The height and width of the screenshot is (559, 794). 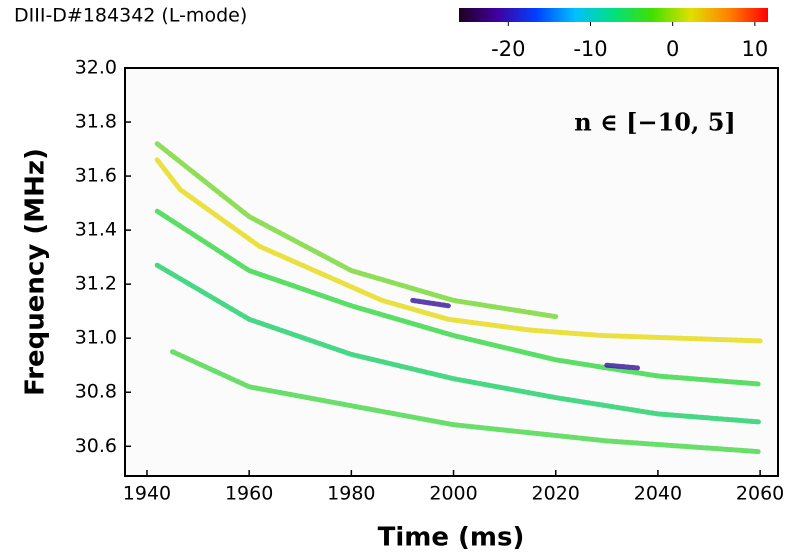 What do you see at coordinates (453, 494) in the screenshot?
I see `x-tick-label: 2000` at bounding box center [453, 494].